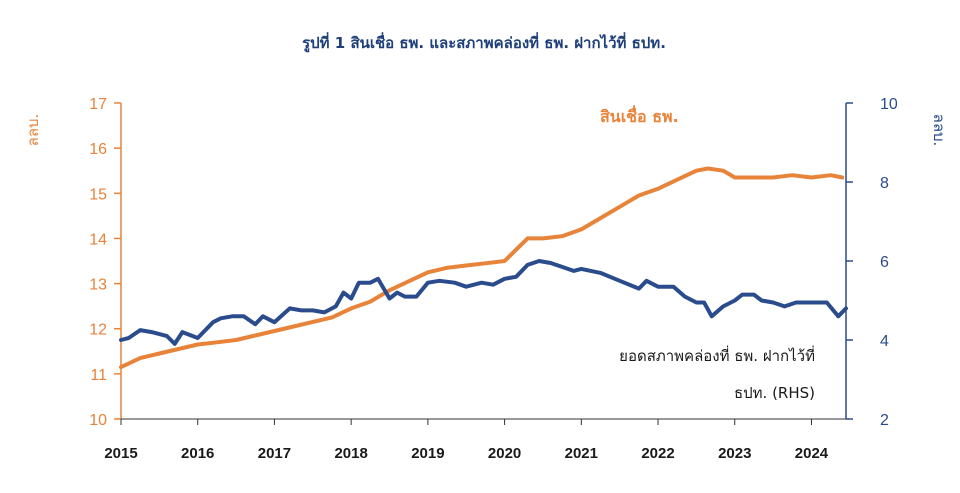 This screenshot has width=960, height=493. Describe the element at coordinates (581, 453) in the screenshot. I see `x-tick-label: 2021` at that location.